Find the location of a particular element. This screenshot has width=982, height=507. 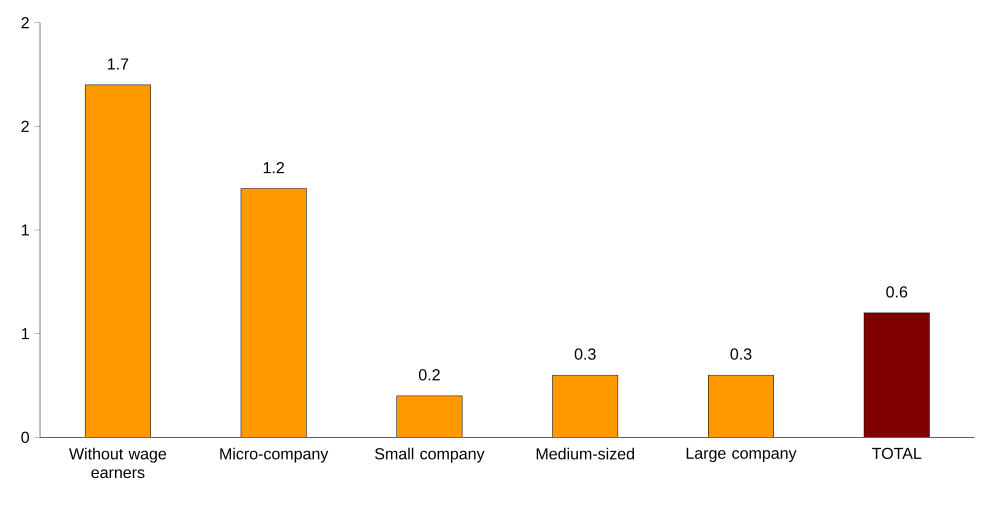

x-tick-label: Micro-company is located at coordinates (274, 455).